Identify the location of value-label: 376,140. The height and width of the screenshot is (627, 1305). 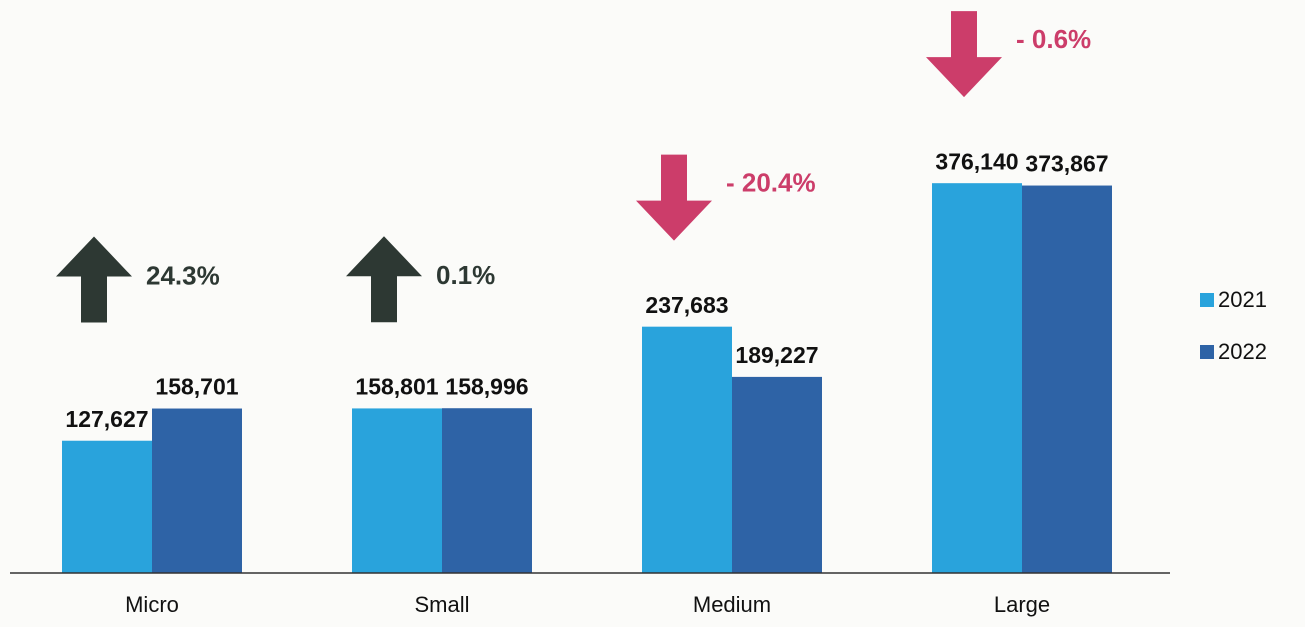
(976, 161).